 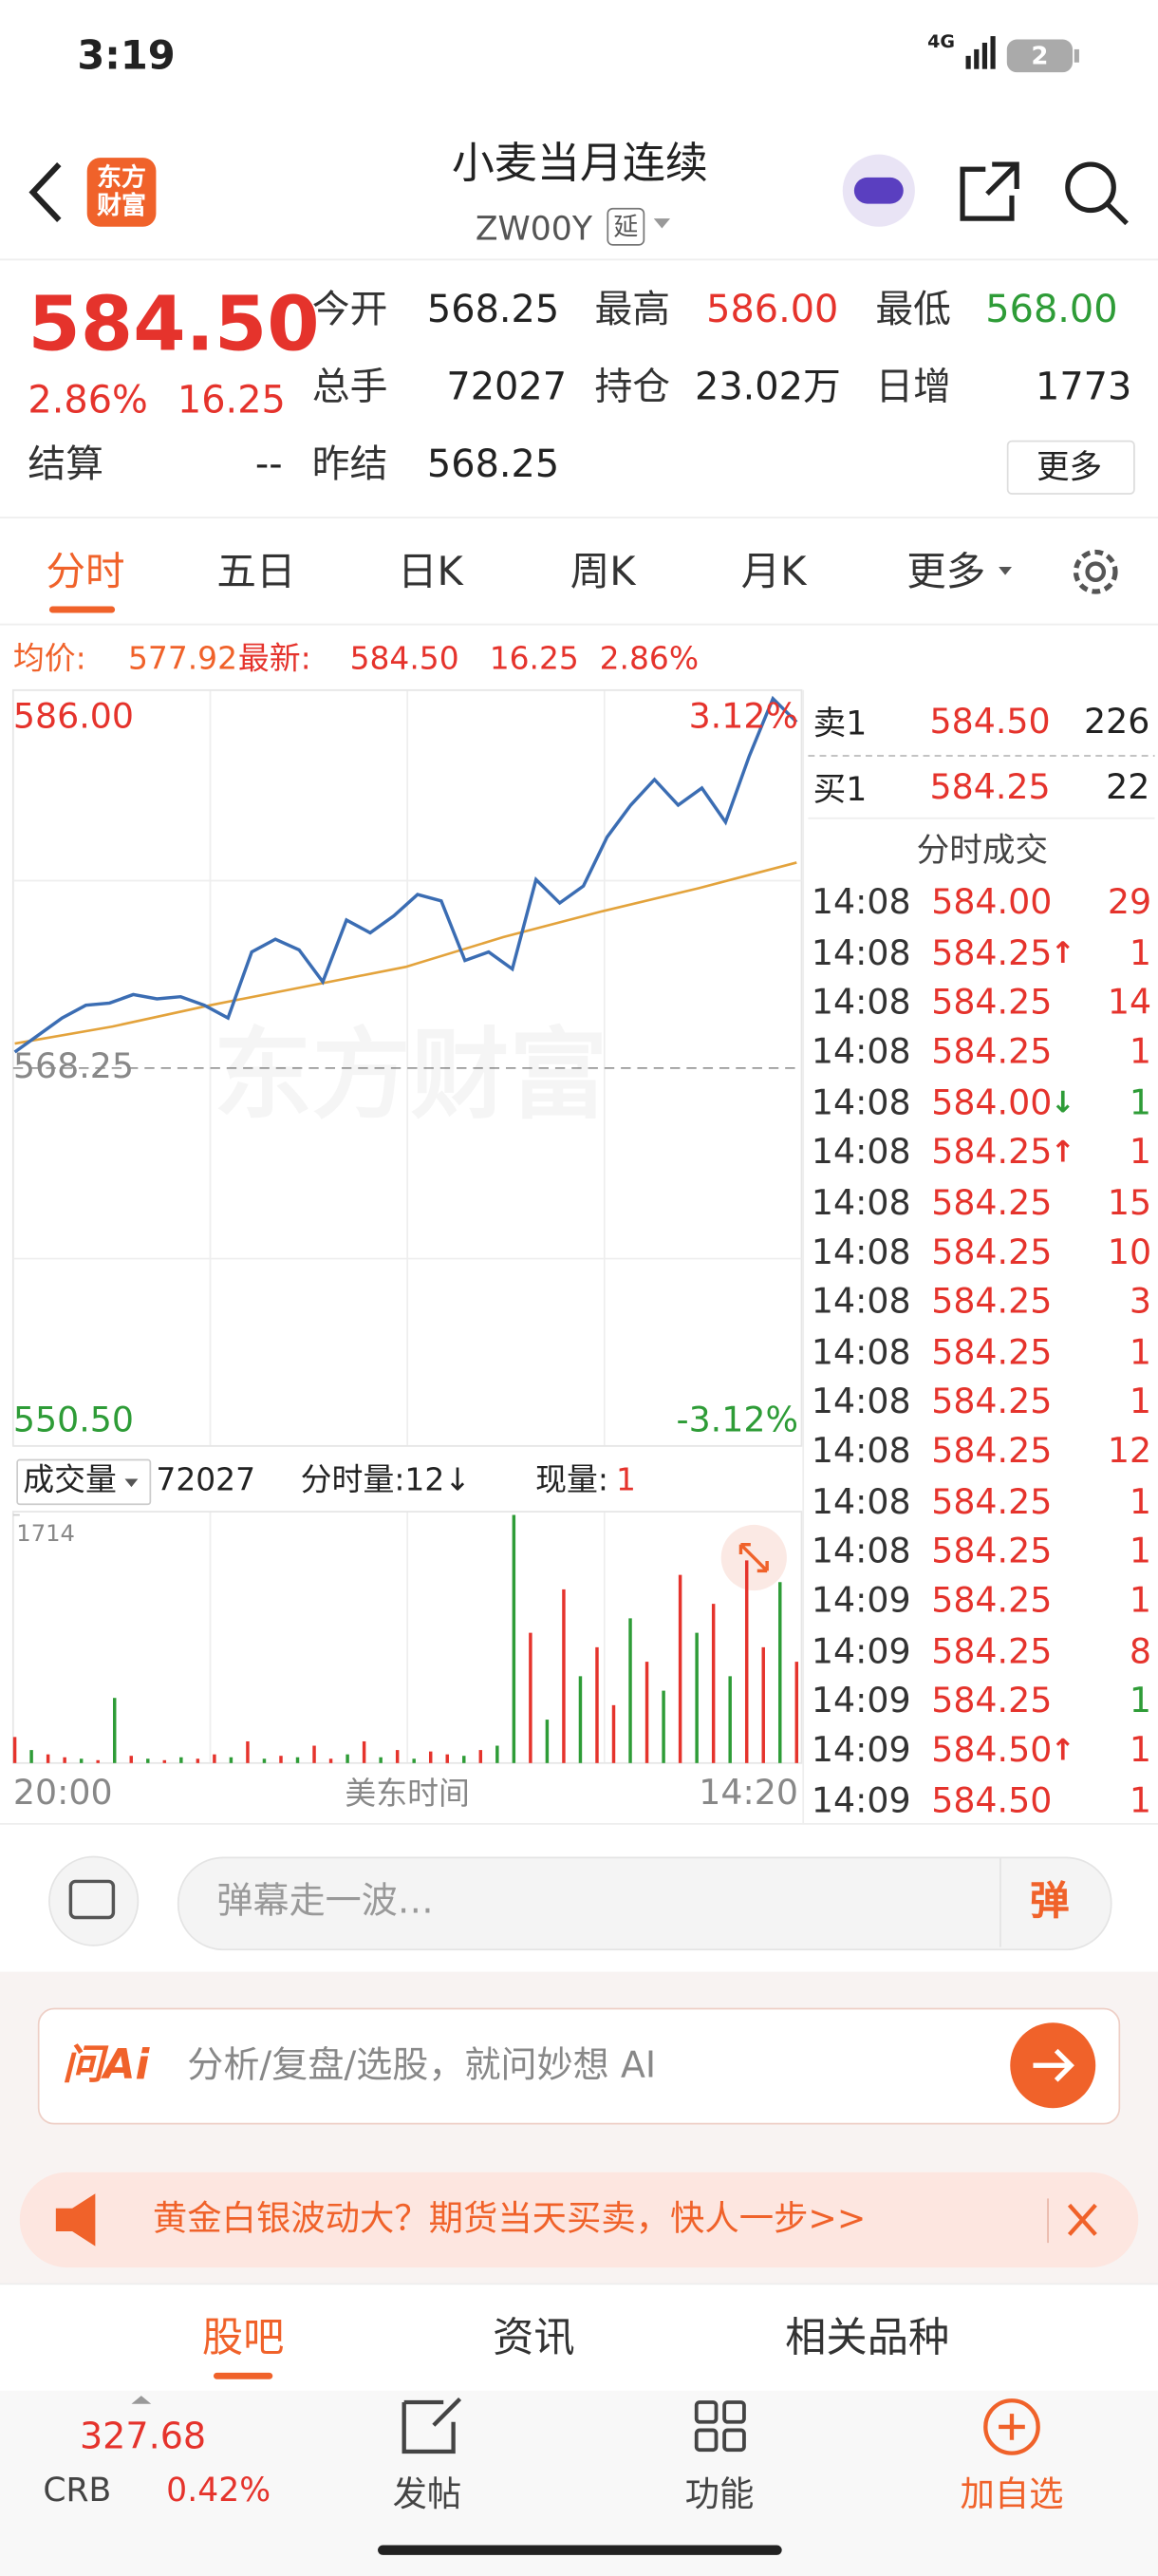 I want to click on trade-volume: 10, so click(x=1129, y=1252).